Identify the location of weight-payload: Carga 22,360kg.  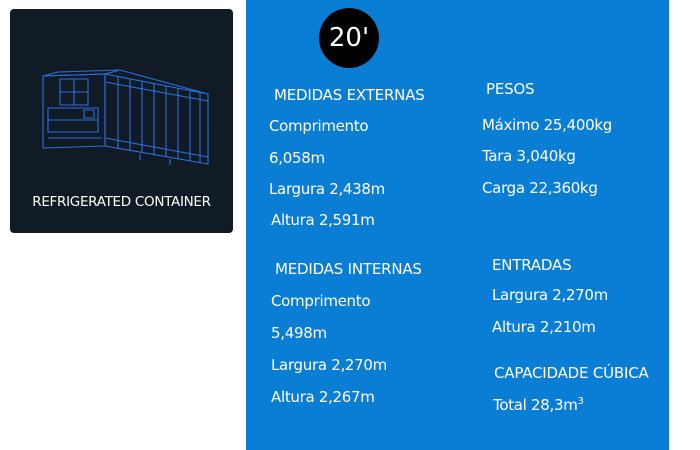
(540, 188).